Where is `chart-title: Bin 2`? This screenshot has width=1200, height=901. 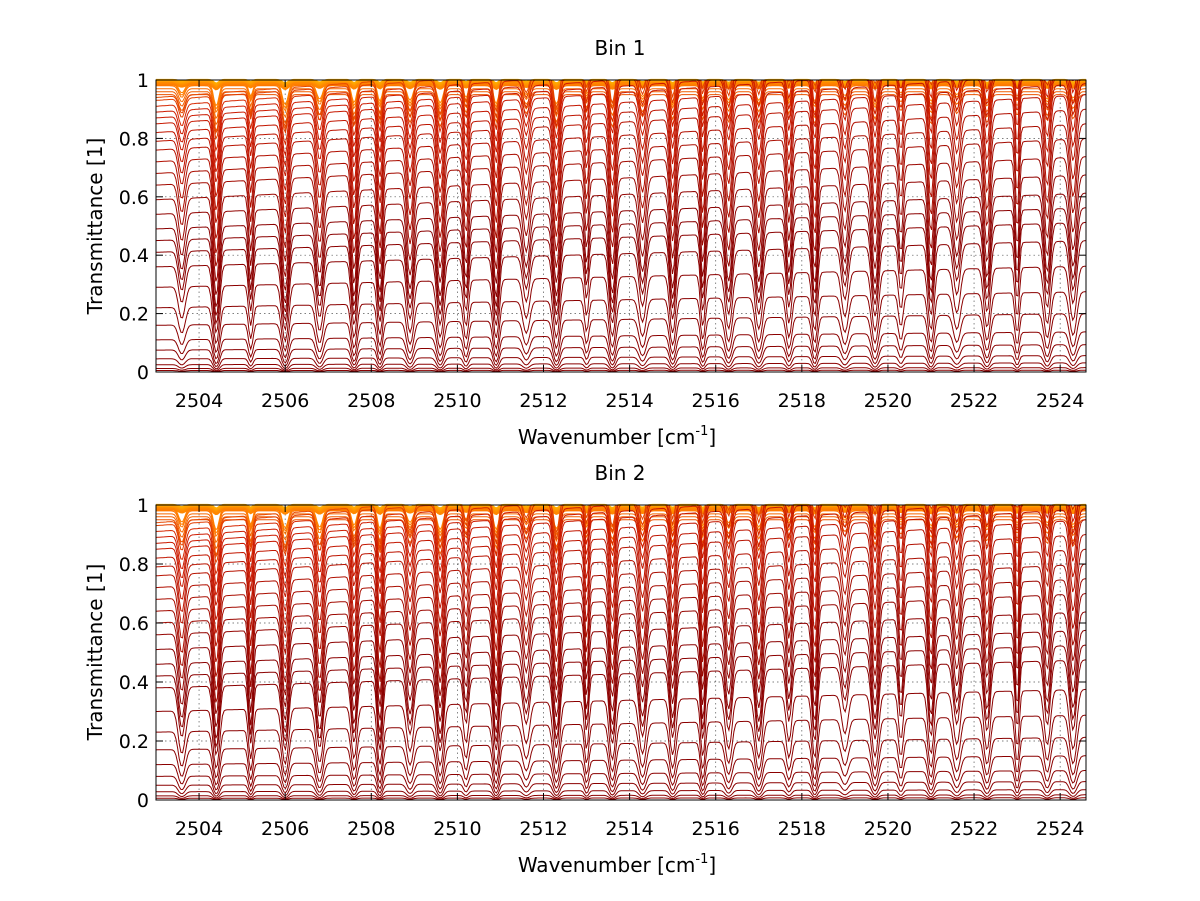
chart-title: Bin 2 is located at coordinates (619, 473).